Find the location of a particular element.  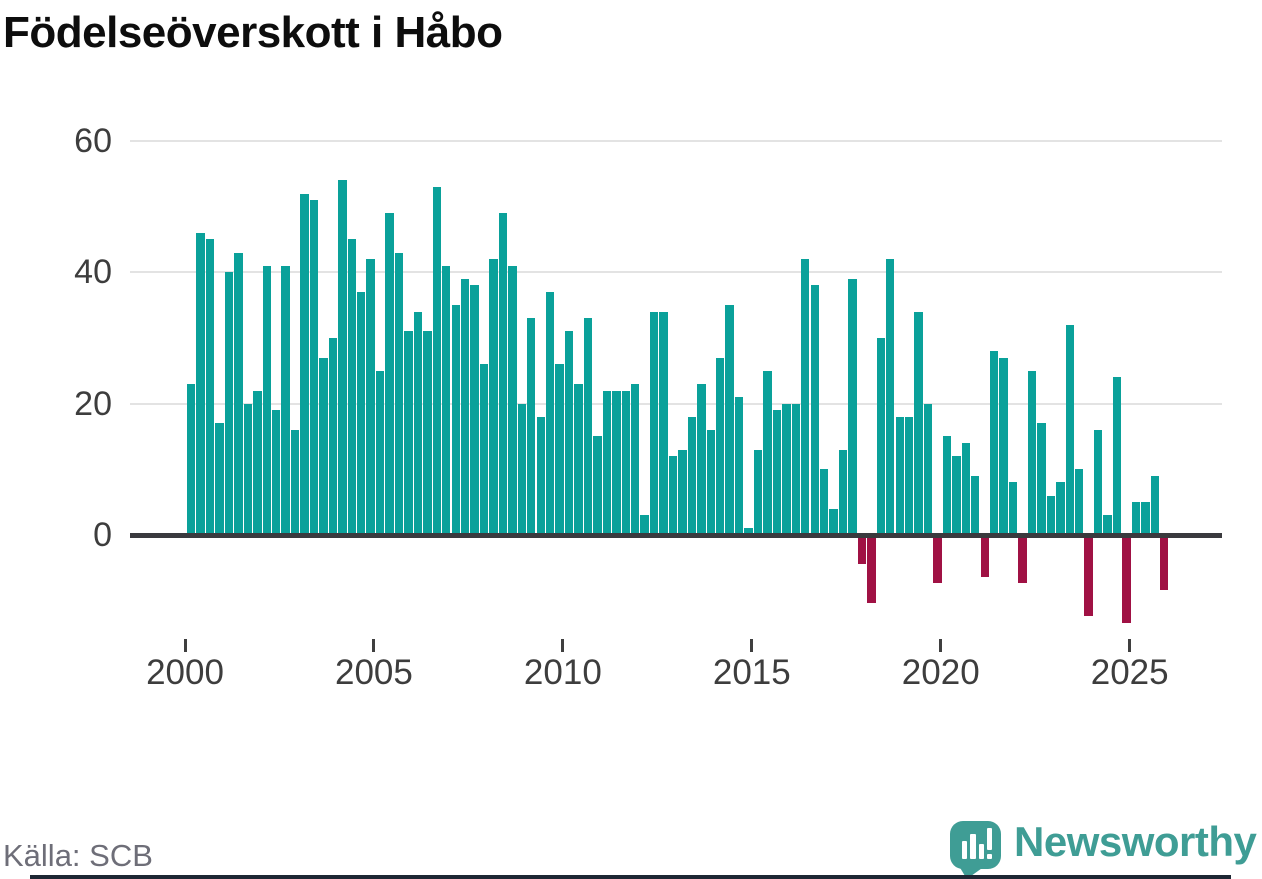

bar-2006-Q1 is located at coordinates (418, 423).